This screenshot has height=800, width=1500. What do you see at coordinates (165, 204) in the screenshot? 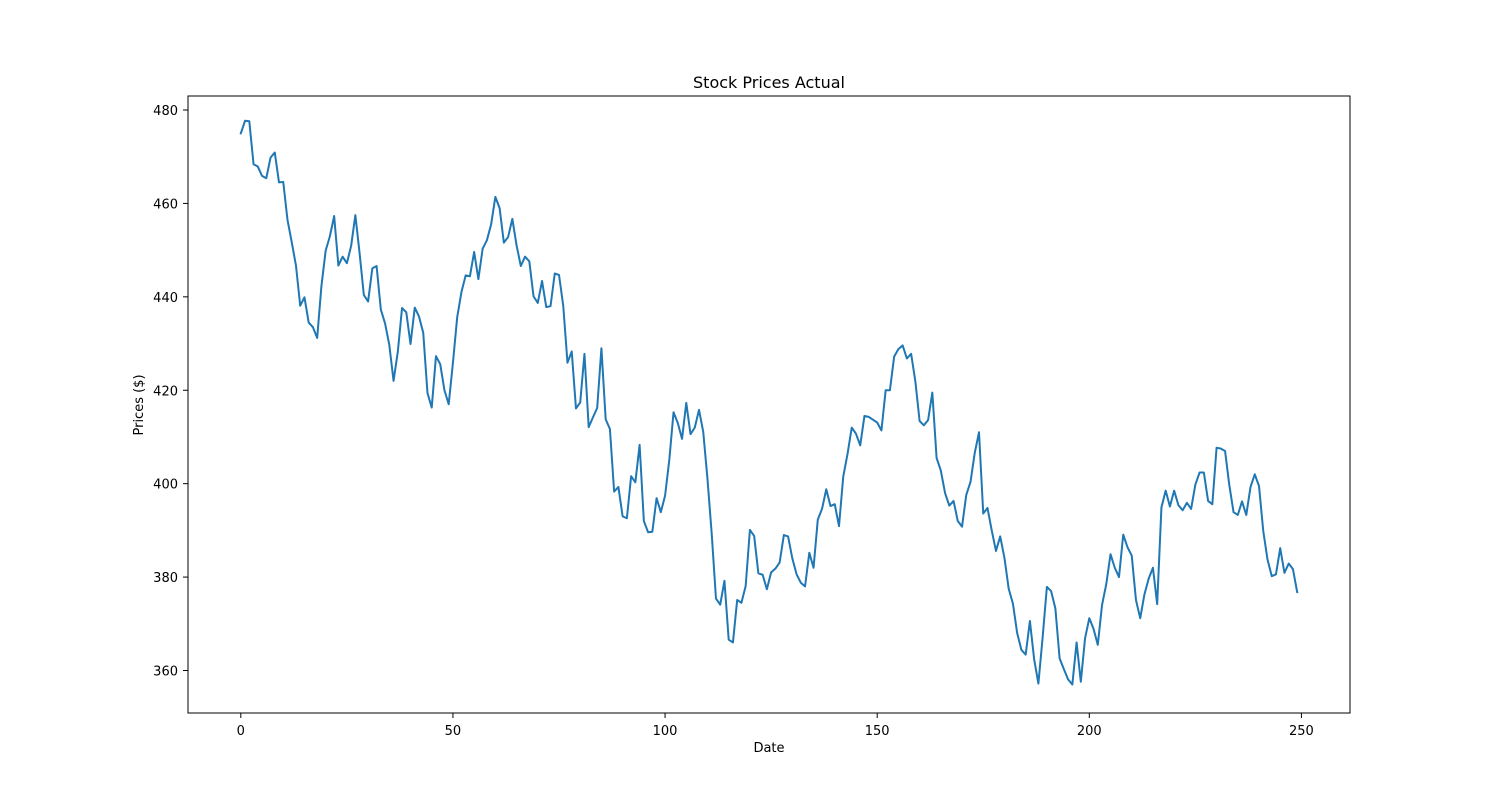
I see `y-tick-label: 460` at bounding box center [165, 204].